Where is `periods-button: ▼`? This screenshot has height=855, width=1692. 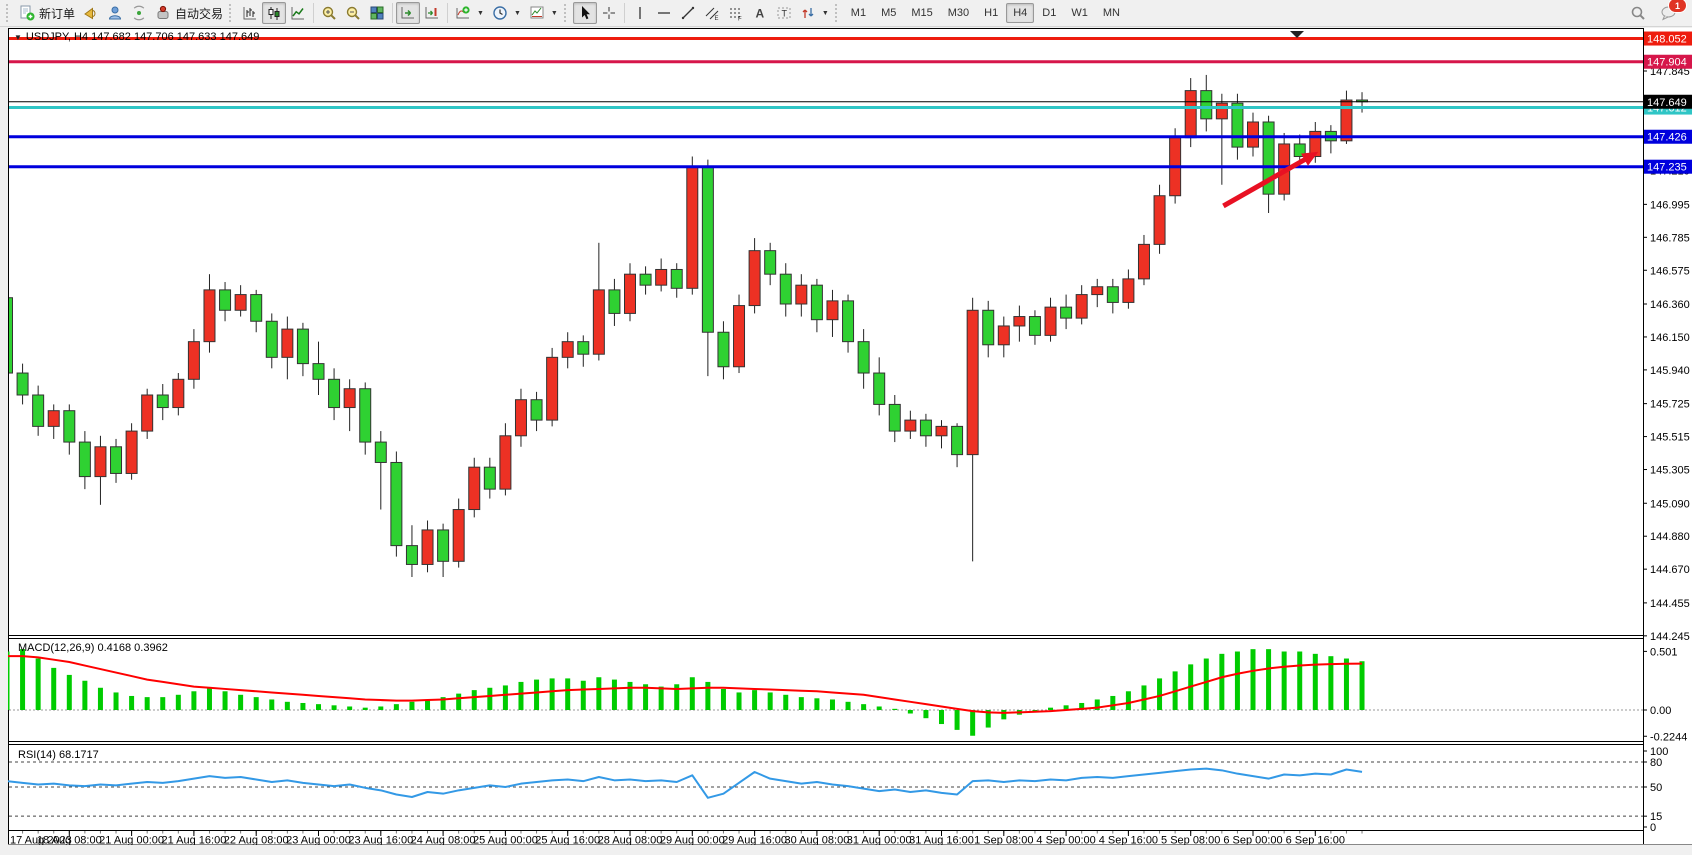 periods-button: ▼ is located at coordinates (506, 13).